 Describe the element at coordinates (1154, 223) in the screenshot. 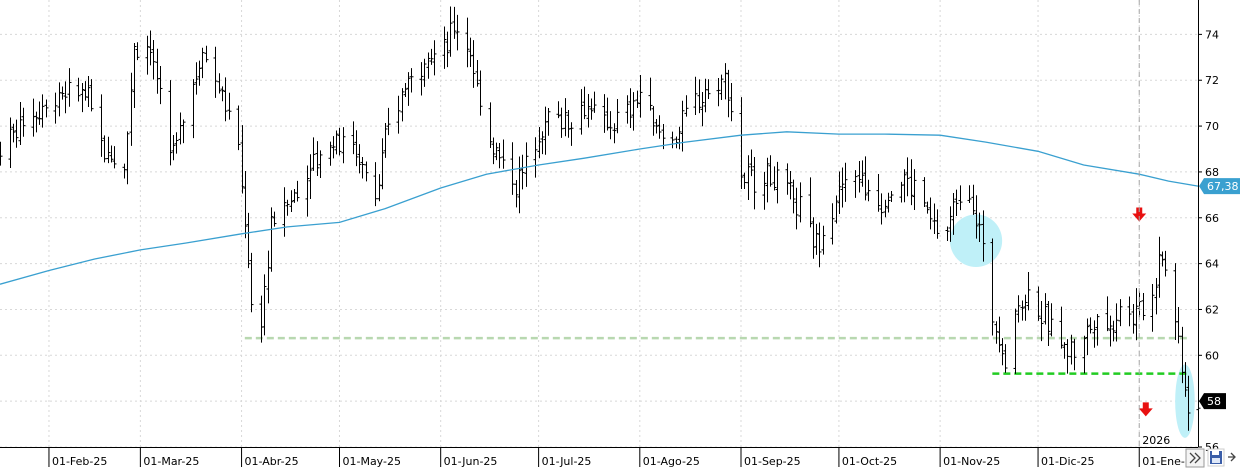

I see `year-marker: 2026` at that location.